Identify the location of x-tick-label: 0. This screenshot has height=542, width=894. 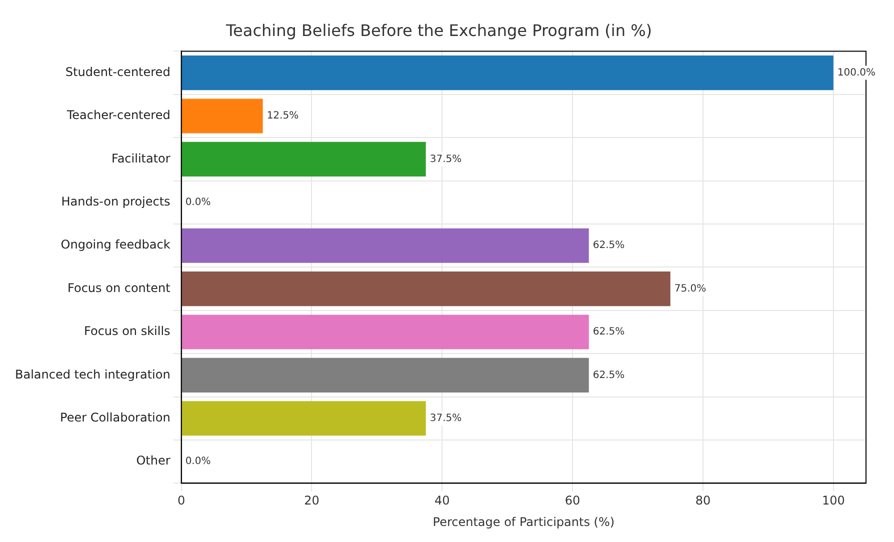
(181, 501).